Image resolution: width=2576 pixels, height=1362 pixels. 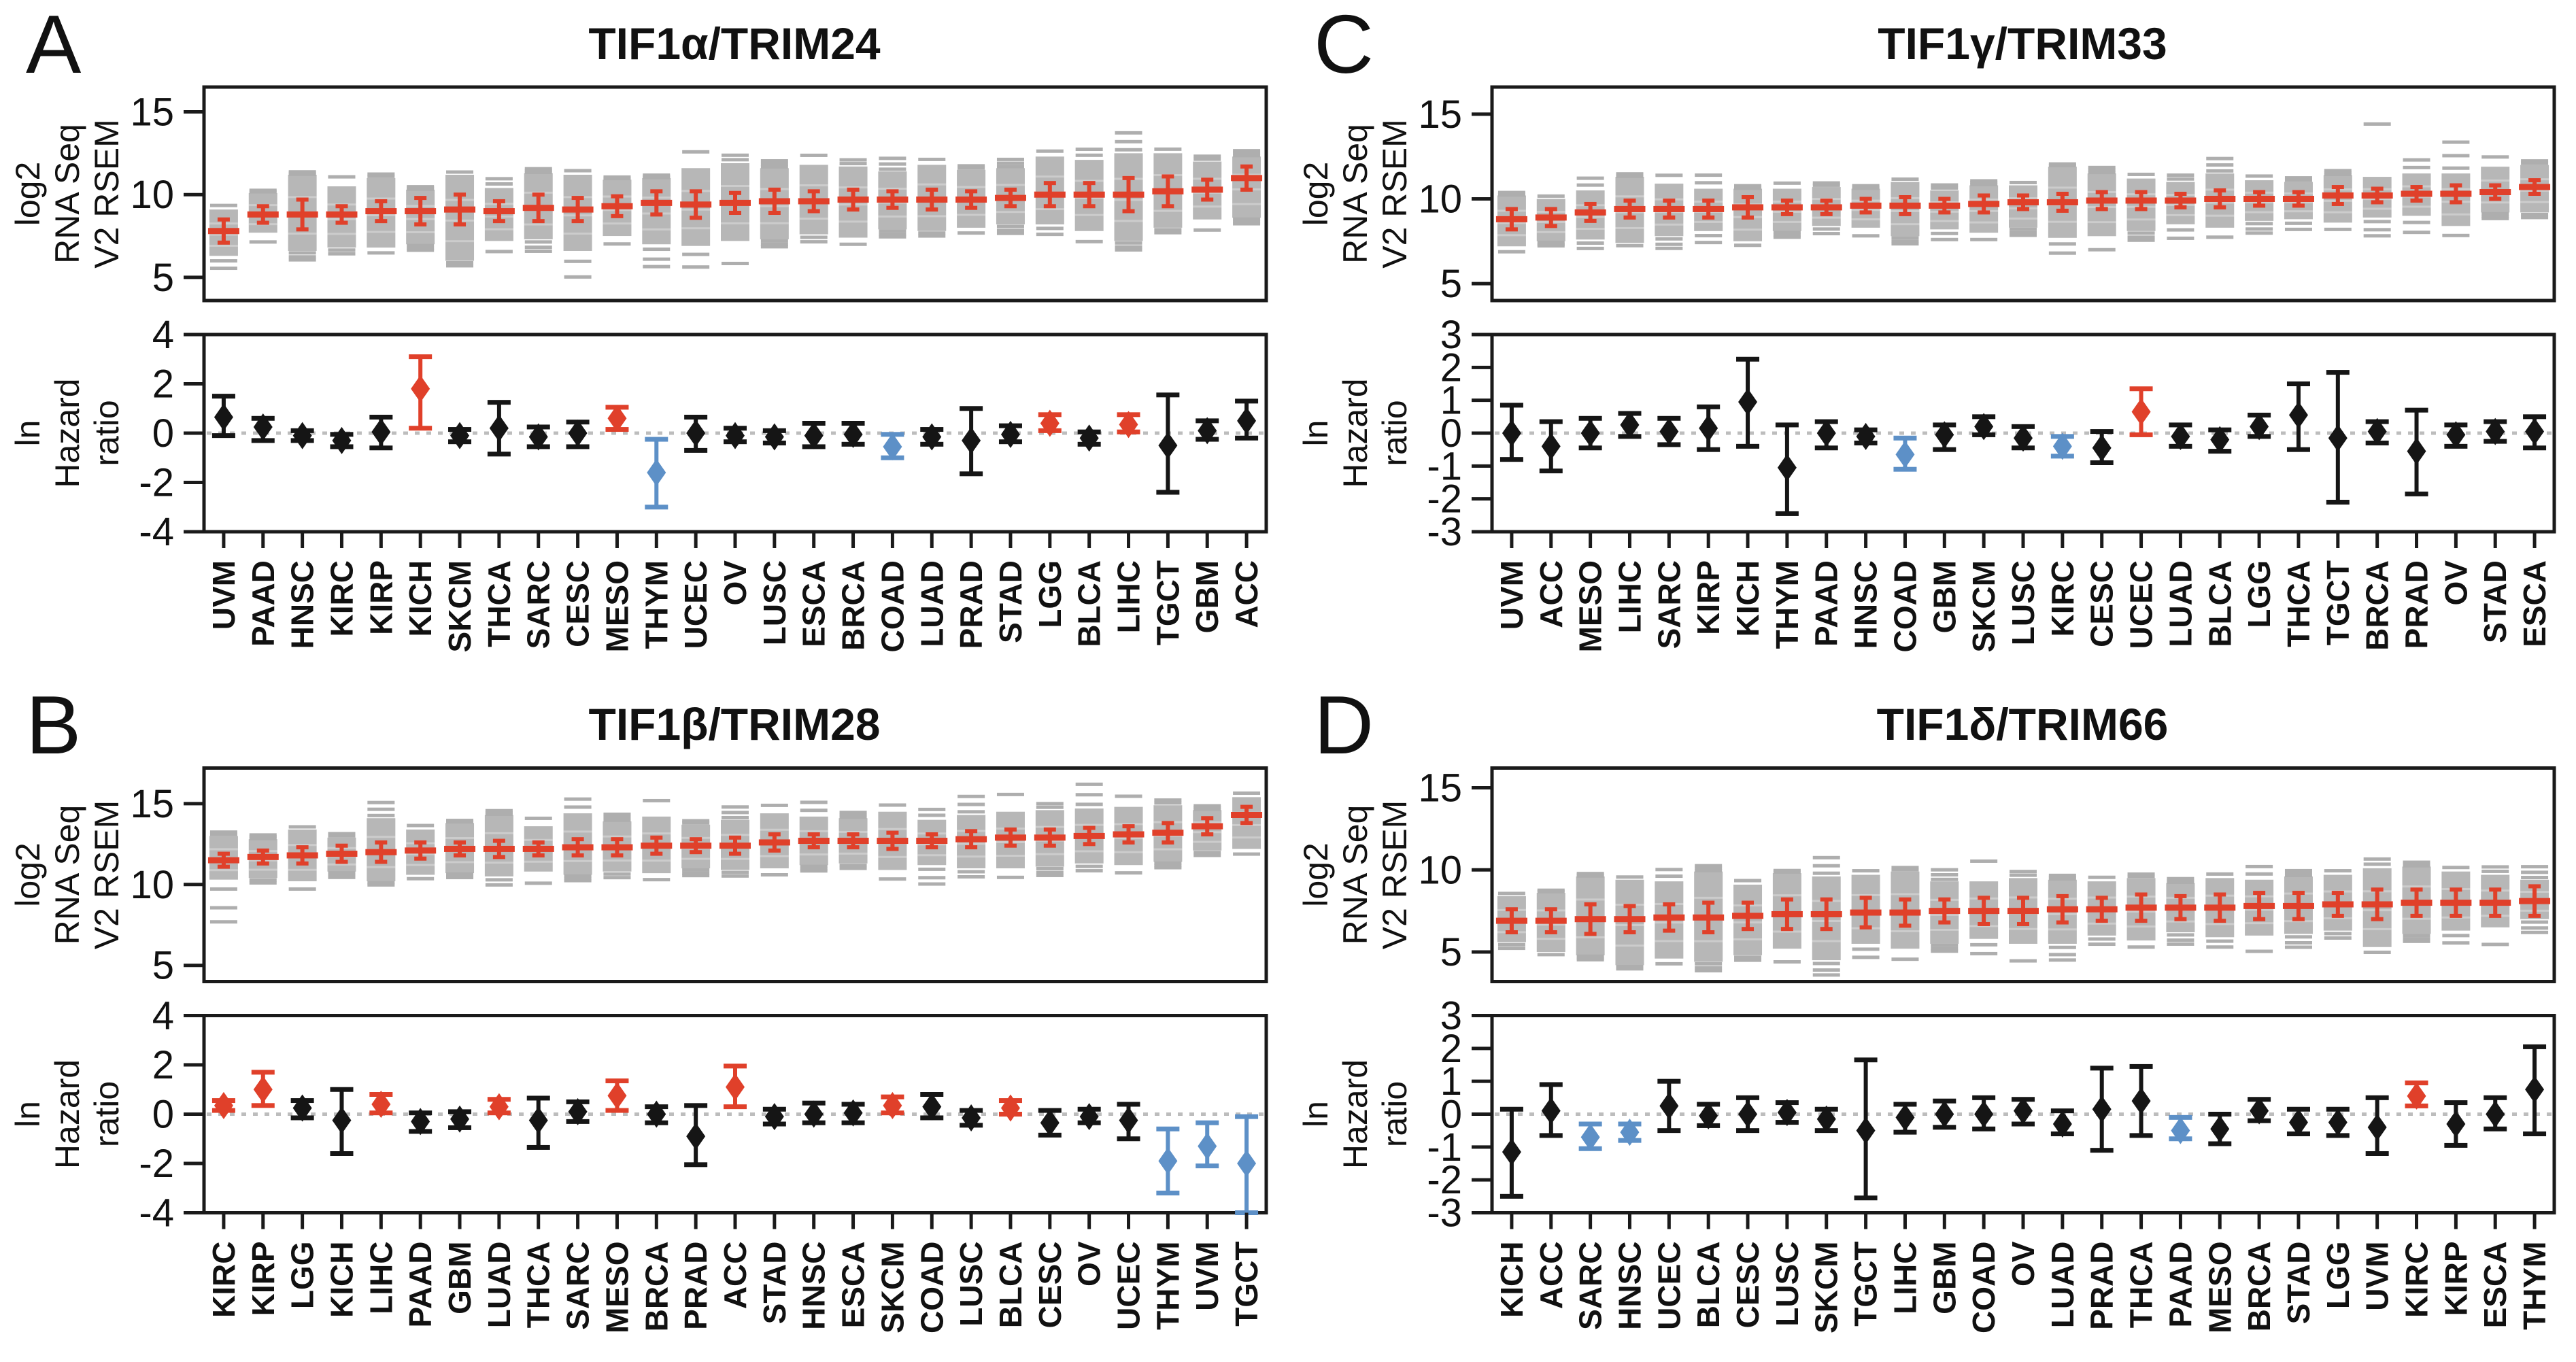 What do you see at coordinates (2298, 603) in the screenshot?
I see `x-category-label: THCA` at bounding box center [2298, 603].